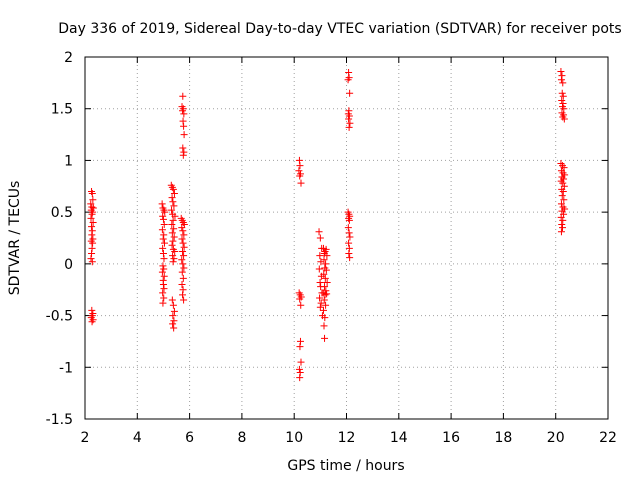  What do you see at coordinates (399, 438) in the screenshot?
I see `x-tick-label: 14` at bounding box center [399, 438].